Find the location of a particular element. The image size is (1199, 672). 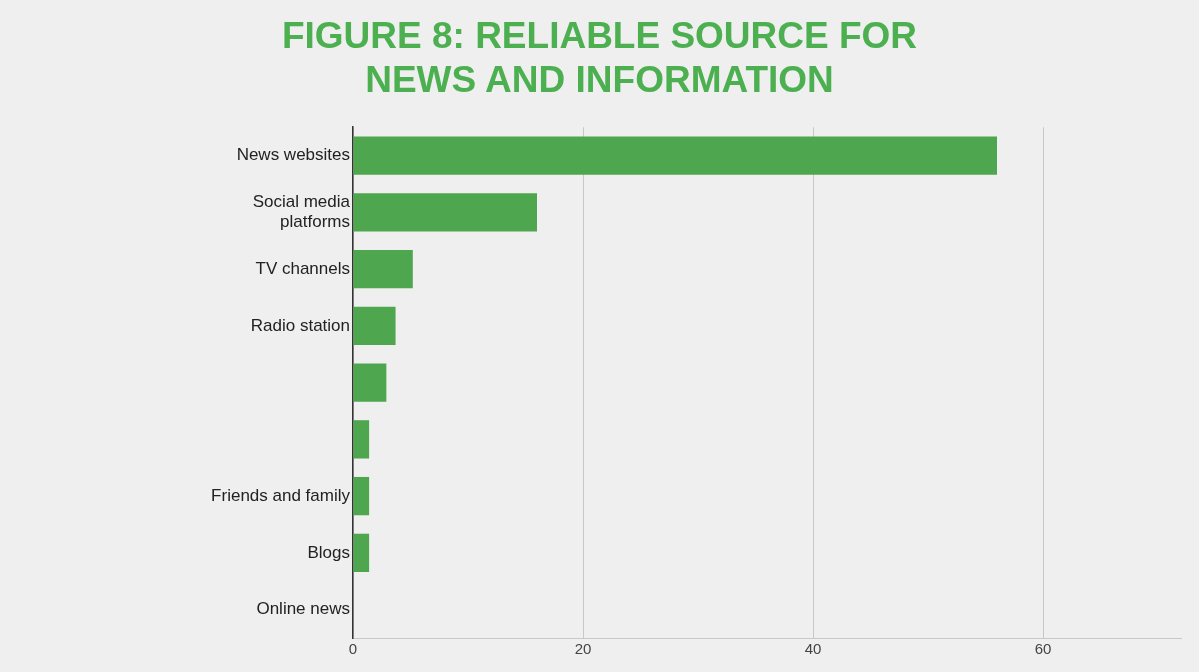

y-tick-label: Online news is located at coordinates (303, 609).